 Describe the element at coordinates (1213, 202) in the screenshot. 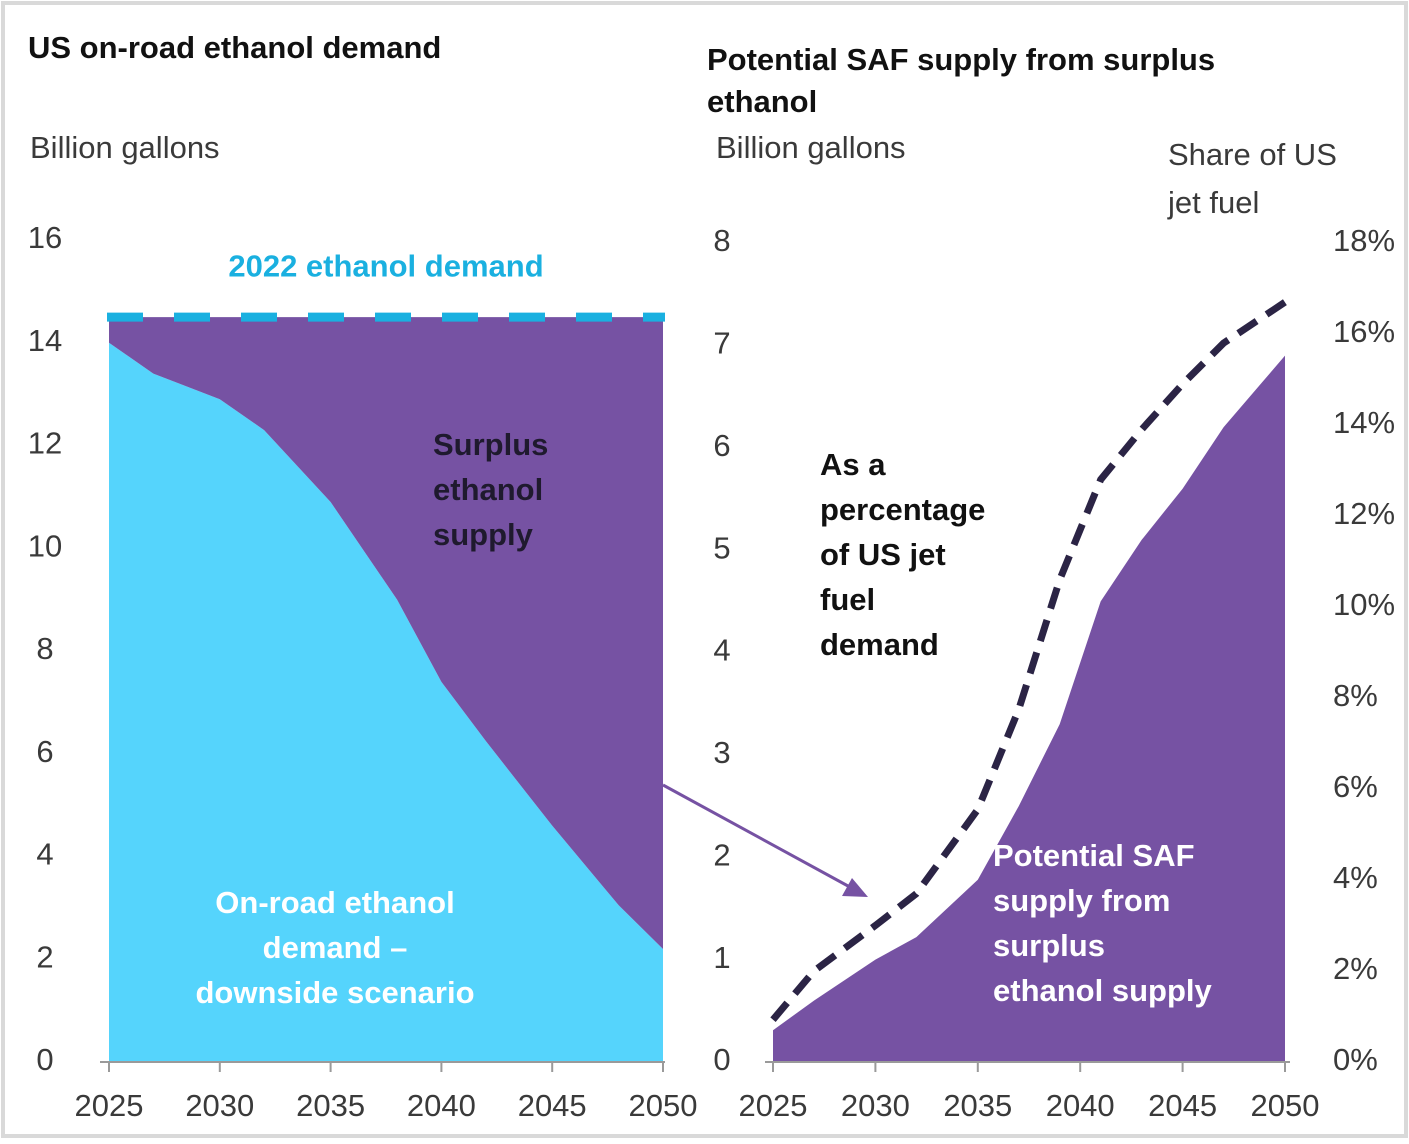

I see `y2-axis-label: jet fuel` at that location.